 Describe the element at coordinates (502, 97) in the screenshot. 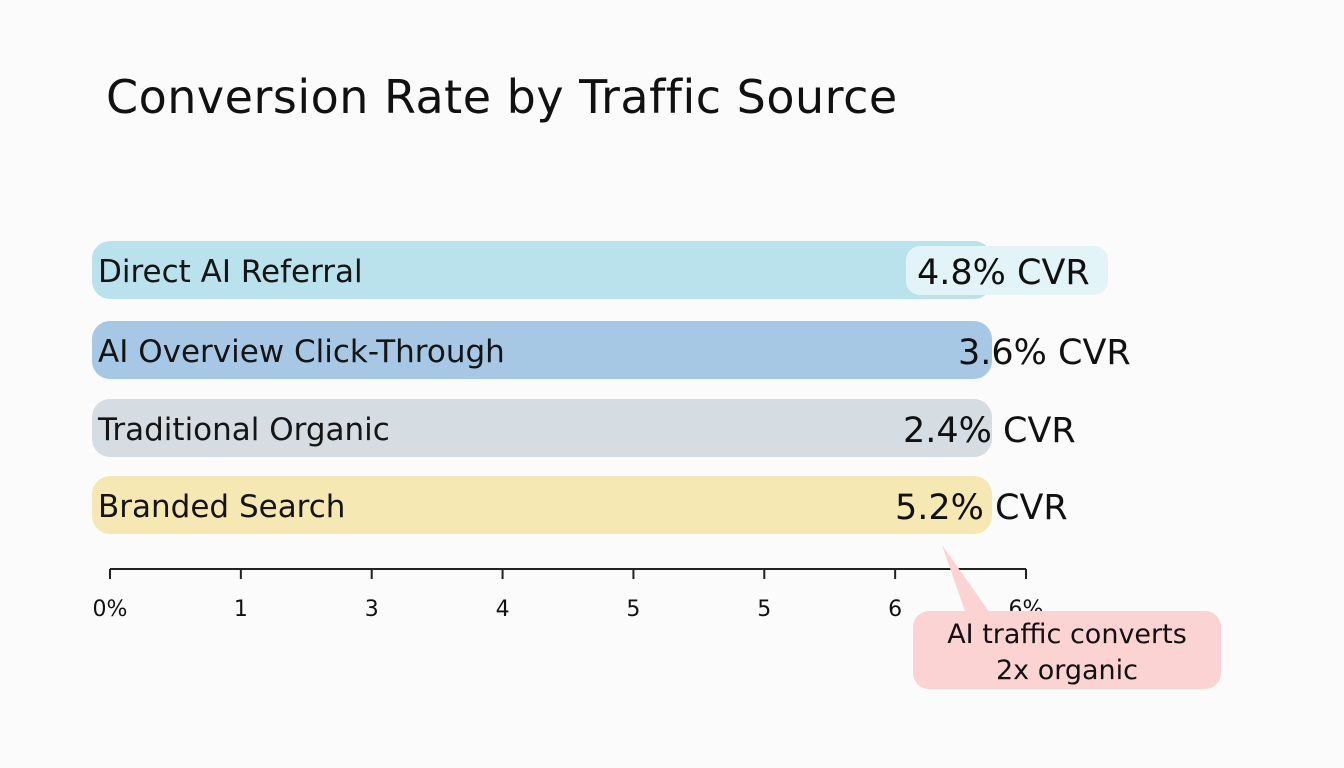

I see `chart-title: Conversion Rate by Traffic Source` at that location.